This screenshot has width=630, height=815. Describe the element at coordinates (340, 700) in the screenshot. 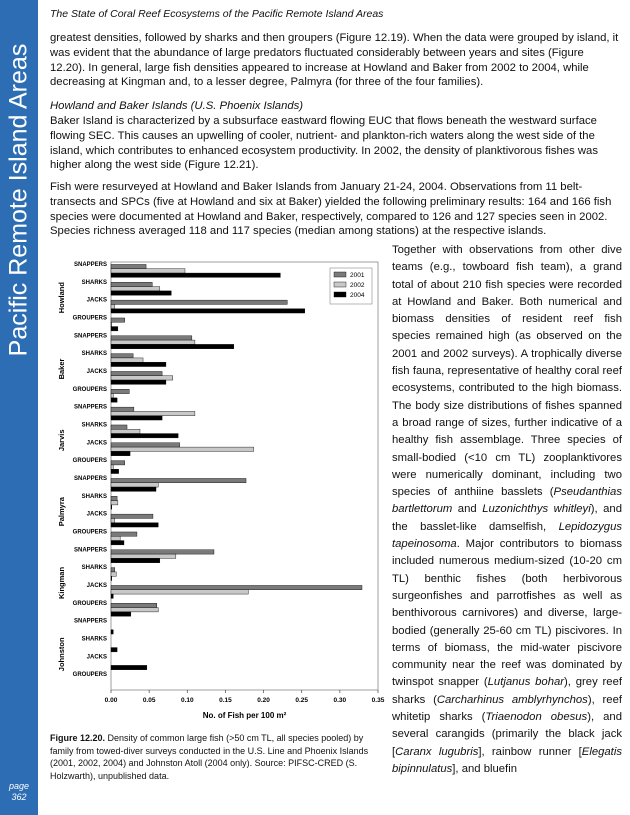

I see `x-tick-label: 0.30` at that location.